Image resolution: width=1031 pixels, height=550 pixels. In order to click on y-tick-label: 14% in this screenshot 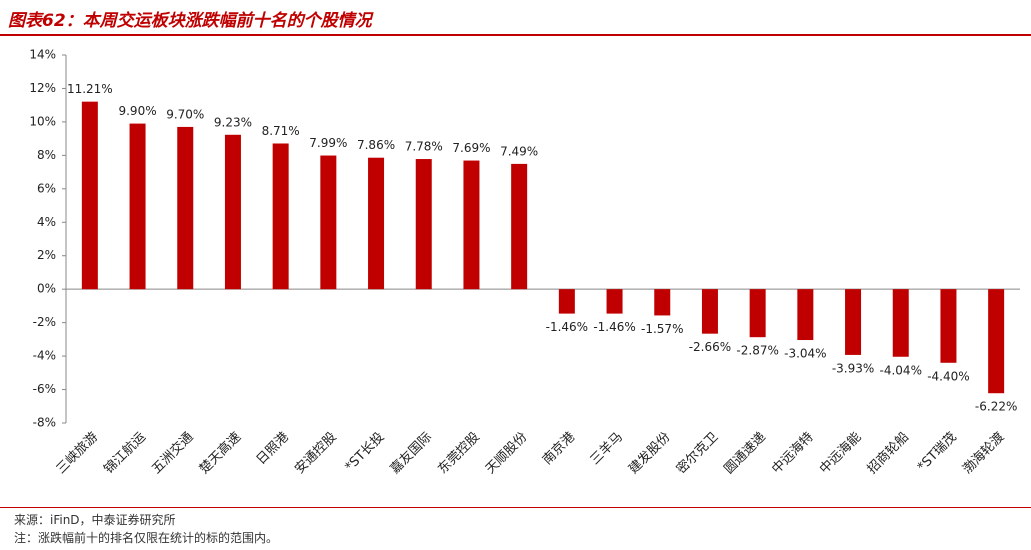, I will do `click(42, 55)`.